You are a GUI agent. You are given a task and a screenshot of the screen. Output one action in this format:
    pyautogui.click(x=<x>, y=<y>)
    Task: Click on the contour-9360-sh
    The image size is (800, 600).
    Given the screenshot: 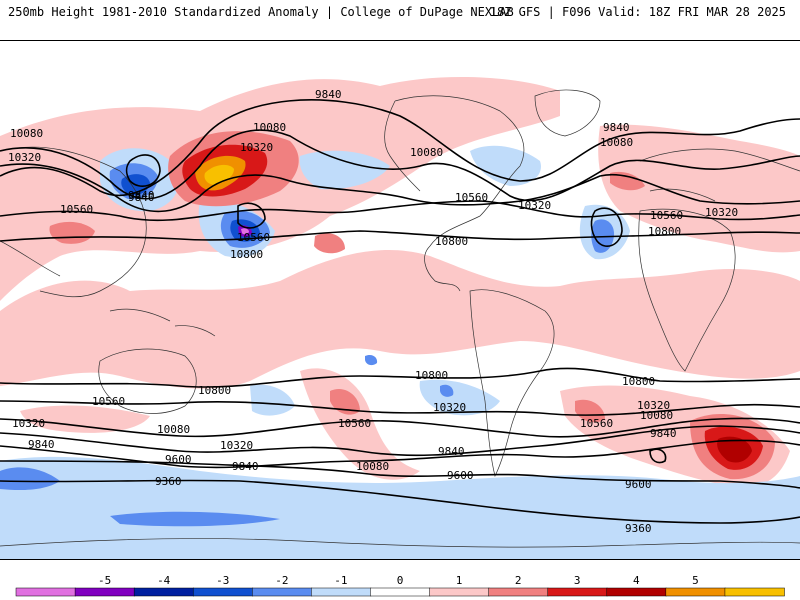 What is the action you would take?
    pyautogui.click(x=400, y=501)
    